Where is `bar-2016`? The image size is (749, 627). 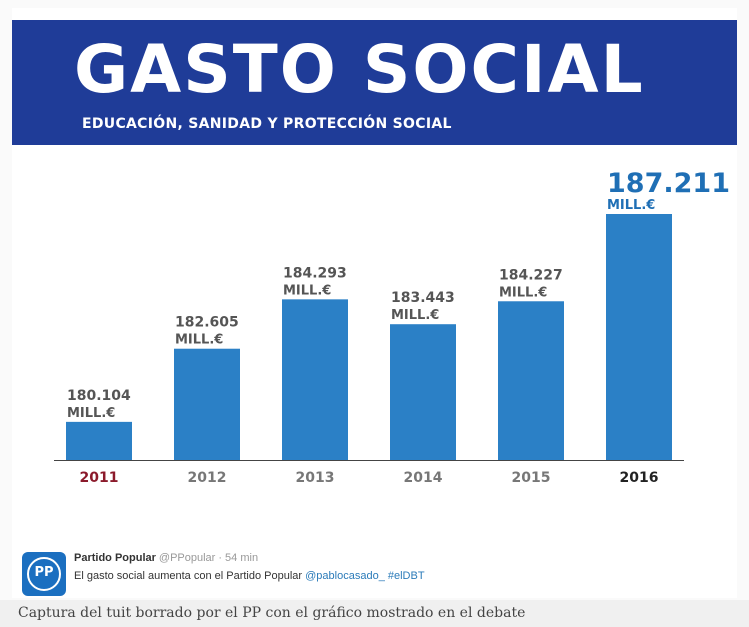 bar-2016 is located at coordinates (639, 337).